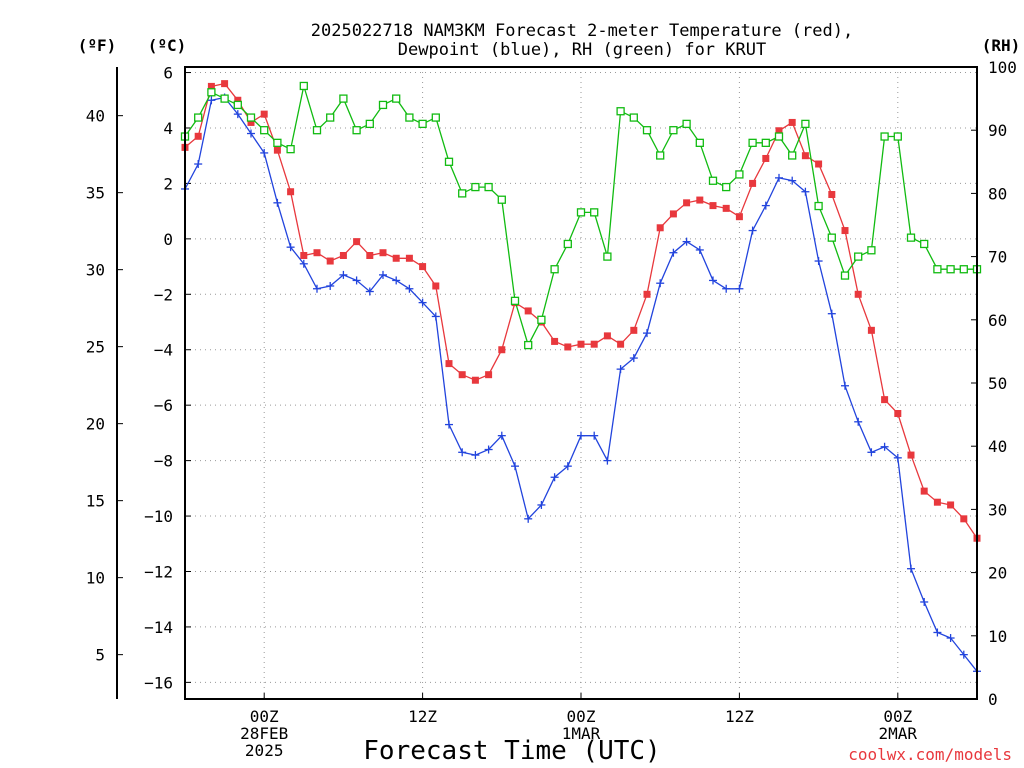 The image size is (1024, 768). What do you see at coordinates (158, 682) in the screenshot?
I see `celsius-tick-label: −16` at bounding box center [158, 682].